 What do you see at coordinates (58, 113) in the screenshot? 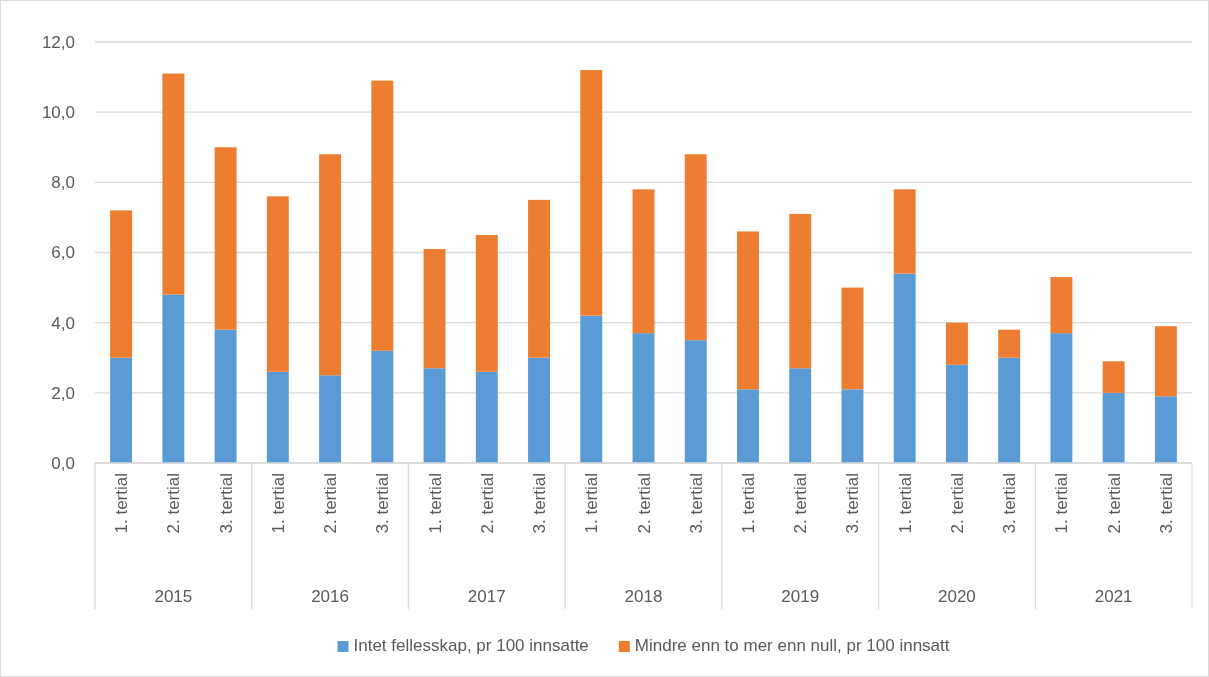
I see `y-tick-label: 10,0` at bounding box center [58, 113].